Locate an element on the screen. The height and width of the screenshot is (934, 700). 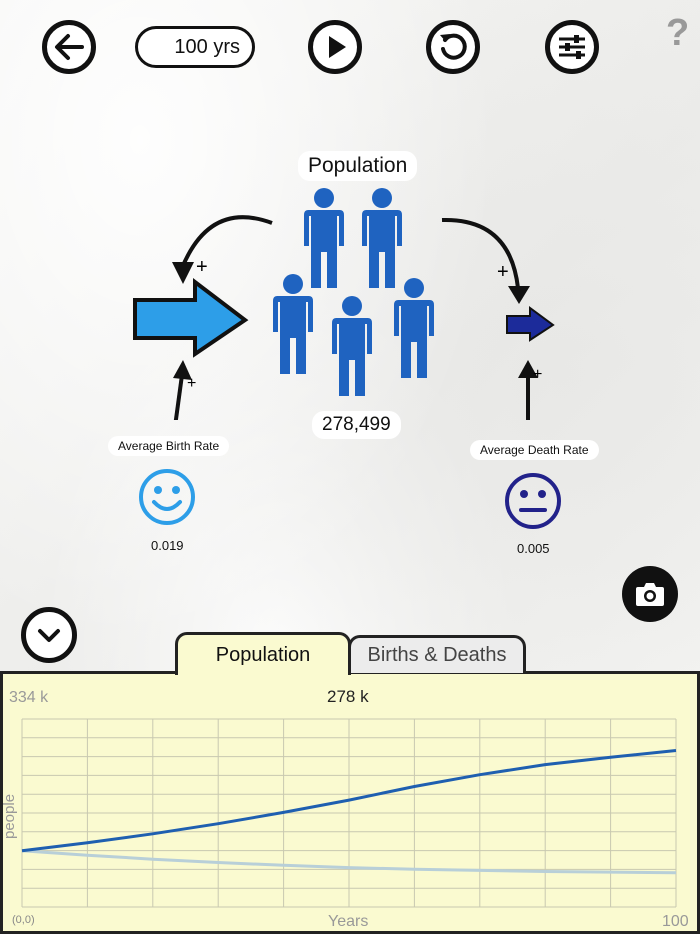
population-value: 278,499 is located at coordinates (356, 425).